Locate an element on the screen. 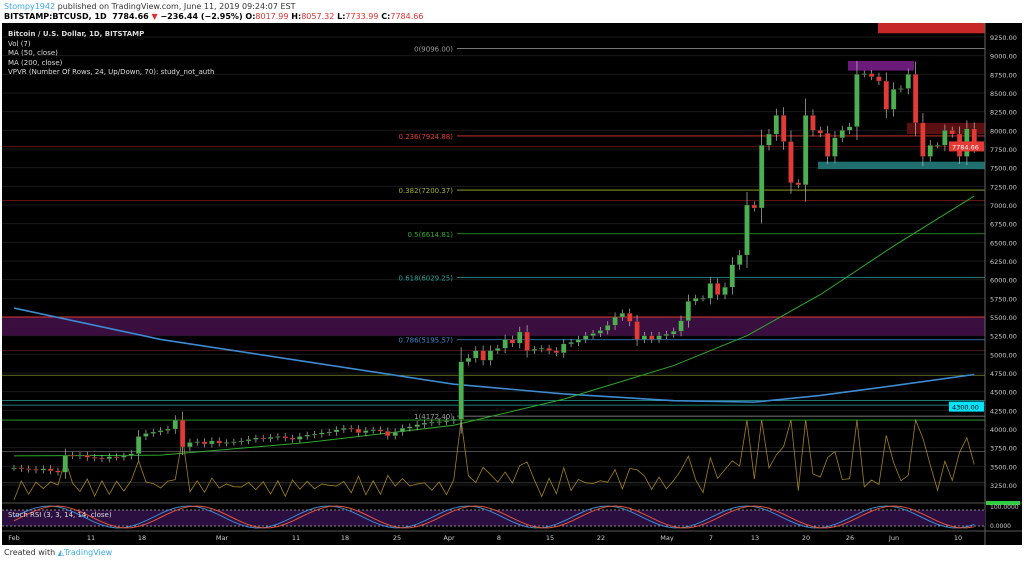 The width and height of the screenshot is (1024, 563). volume-line is located at coordinates (494, 459).